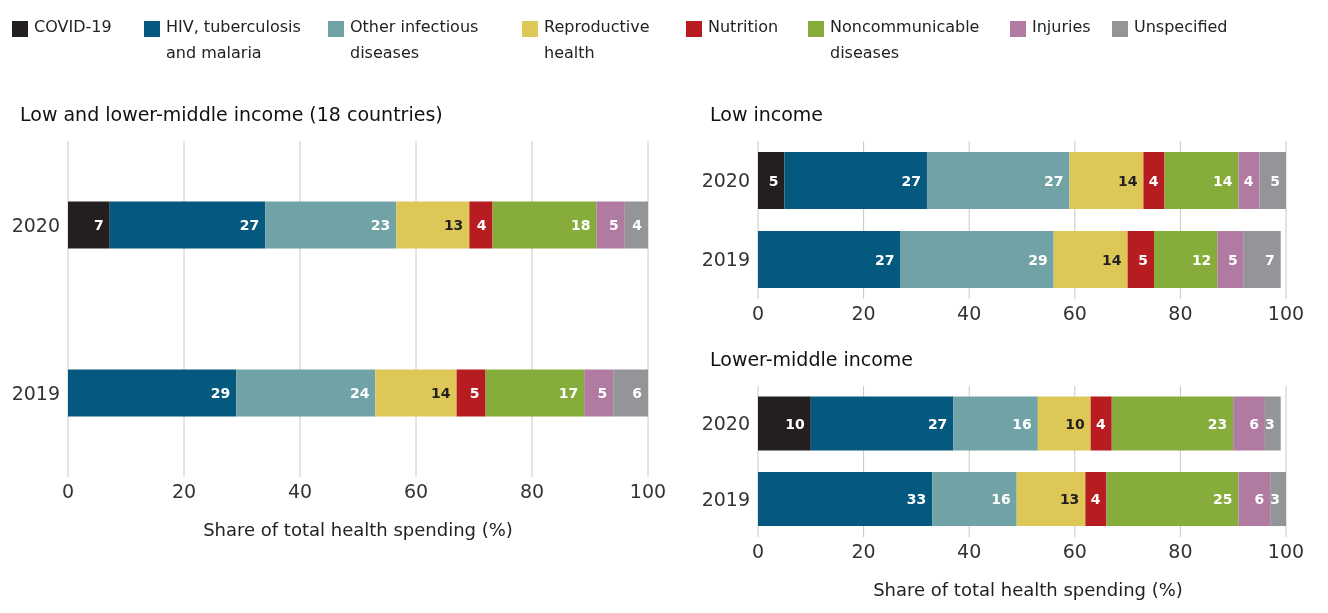 The height and width of the screenshot is (613, 1328). Describe the element at coordinates (1181, 27) in the screenshot. I see `legend-label: Unspecified` at that location.